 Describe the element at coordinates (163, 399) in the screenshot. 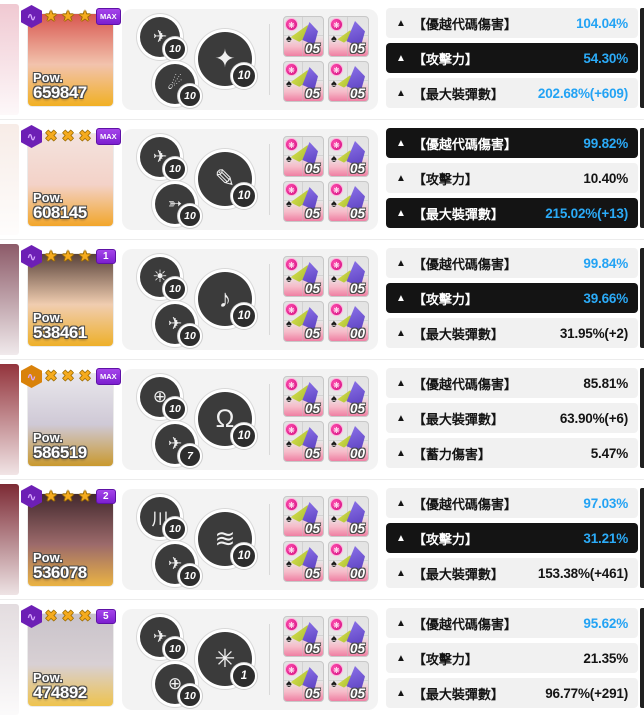

I see `skill-1-button: ⊕ 10` at that location.